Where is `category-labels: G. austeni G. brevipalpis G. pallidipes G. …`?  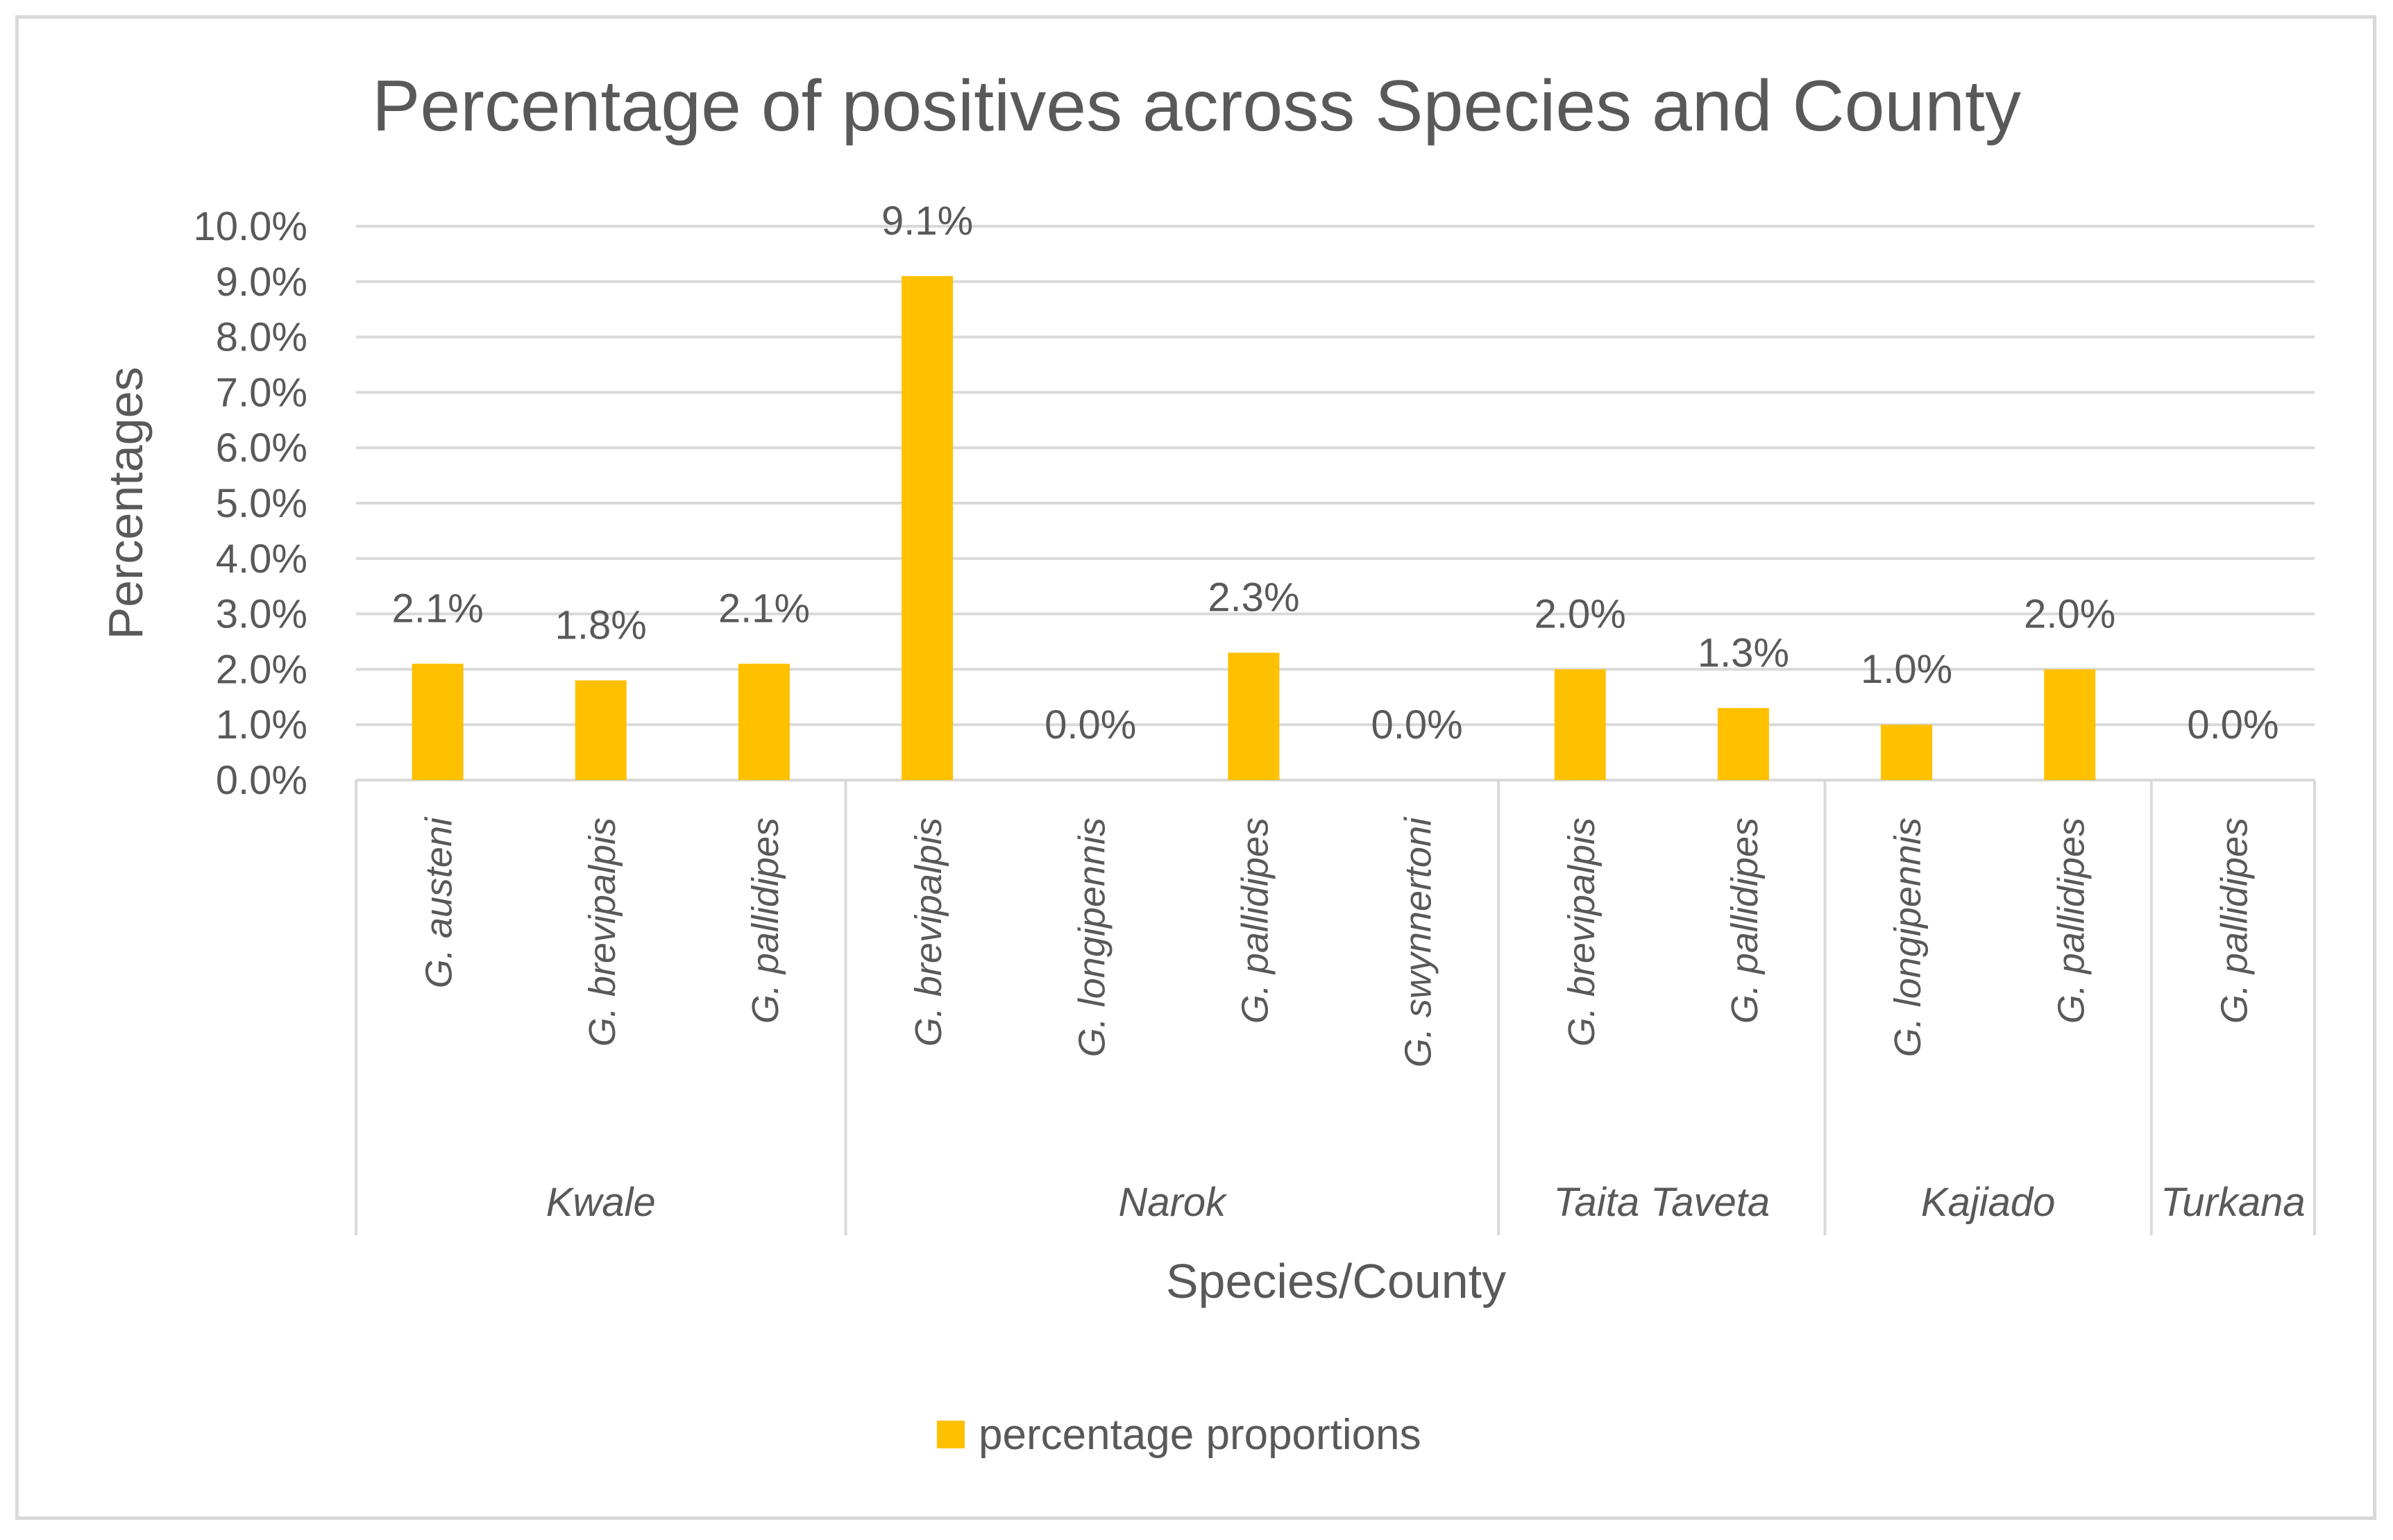
category-labels: G. austeni G. brevipalpis G. pallidipes G. … is located at coordinates (1337, 941).